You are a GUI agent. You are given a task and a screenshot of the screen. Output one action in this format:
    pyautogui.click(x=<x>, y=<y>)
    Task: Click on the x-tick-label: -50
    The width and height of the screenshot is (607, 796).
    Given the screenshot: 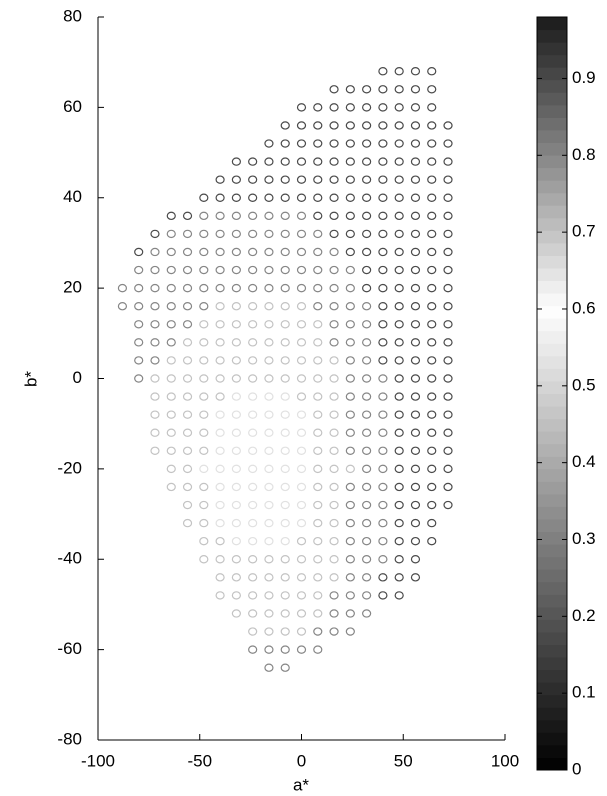 What is the action you would take?
    pyautogui.click(x=199, y=760)
    